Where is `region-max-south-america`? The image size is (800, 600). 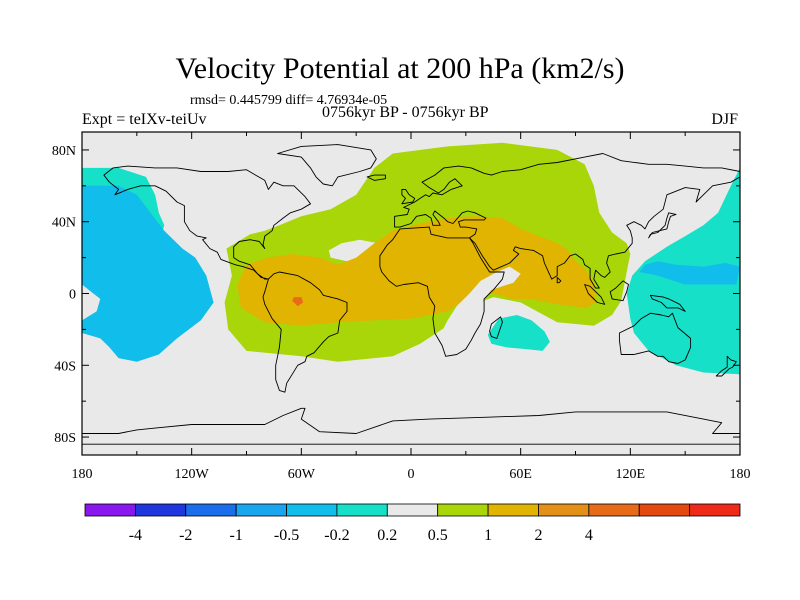 region-max-south-america is located at coordinates (298, 302).